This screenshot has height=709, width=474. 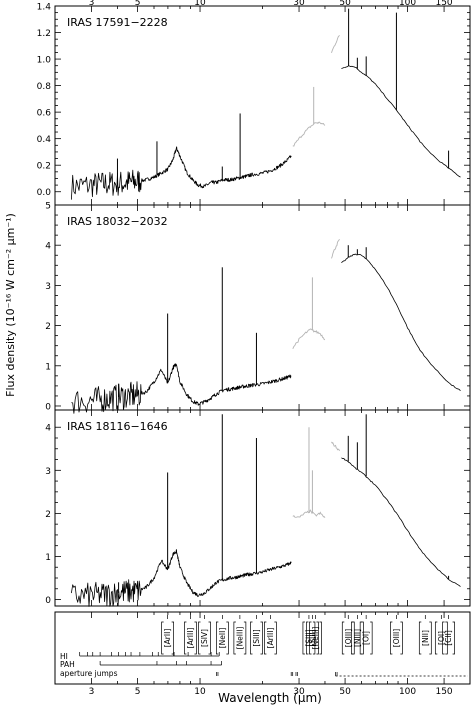 What do you see at coordinates (64, 656) in the screenshot?
I see `row-label: HI` at bounding box center [64, 656].